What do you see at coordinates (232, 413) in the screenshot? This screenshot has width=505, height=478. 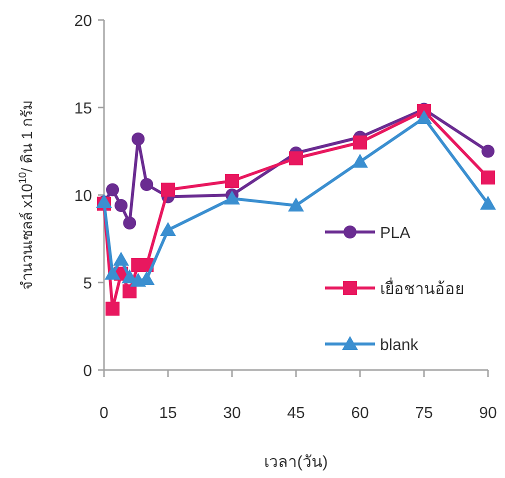 I see `x-tick-label: 30` at bounding box center [232, 413].